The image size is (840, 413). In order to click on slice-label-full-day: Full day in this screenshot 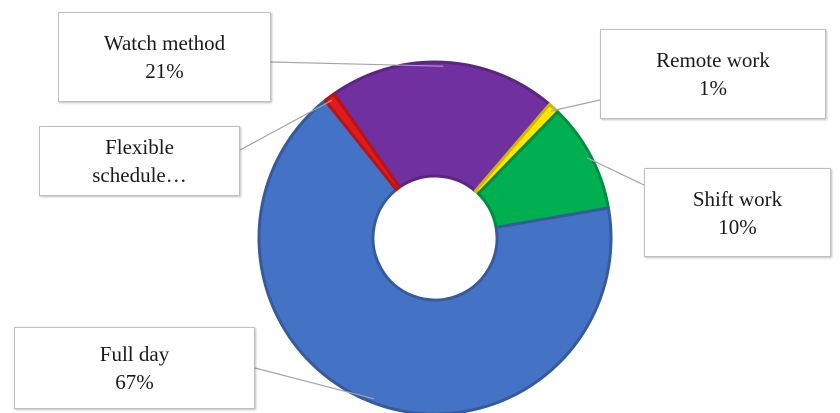, I will do `click(134, 354)`.